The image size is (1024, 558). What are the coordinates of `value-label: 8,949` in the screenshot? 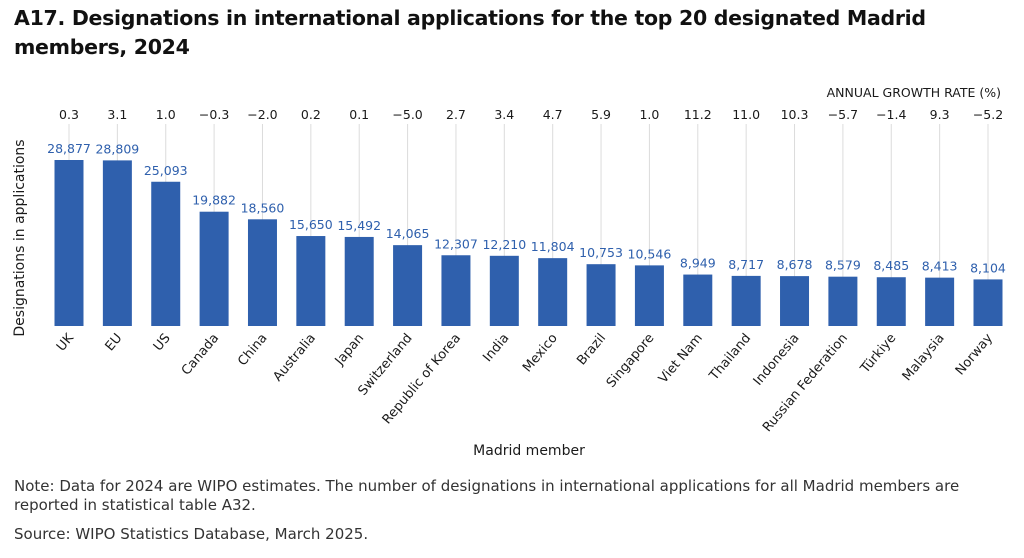 It's located at (698, 263).